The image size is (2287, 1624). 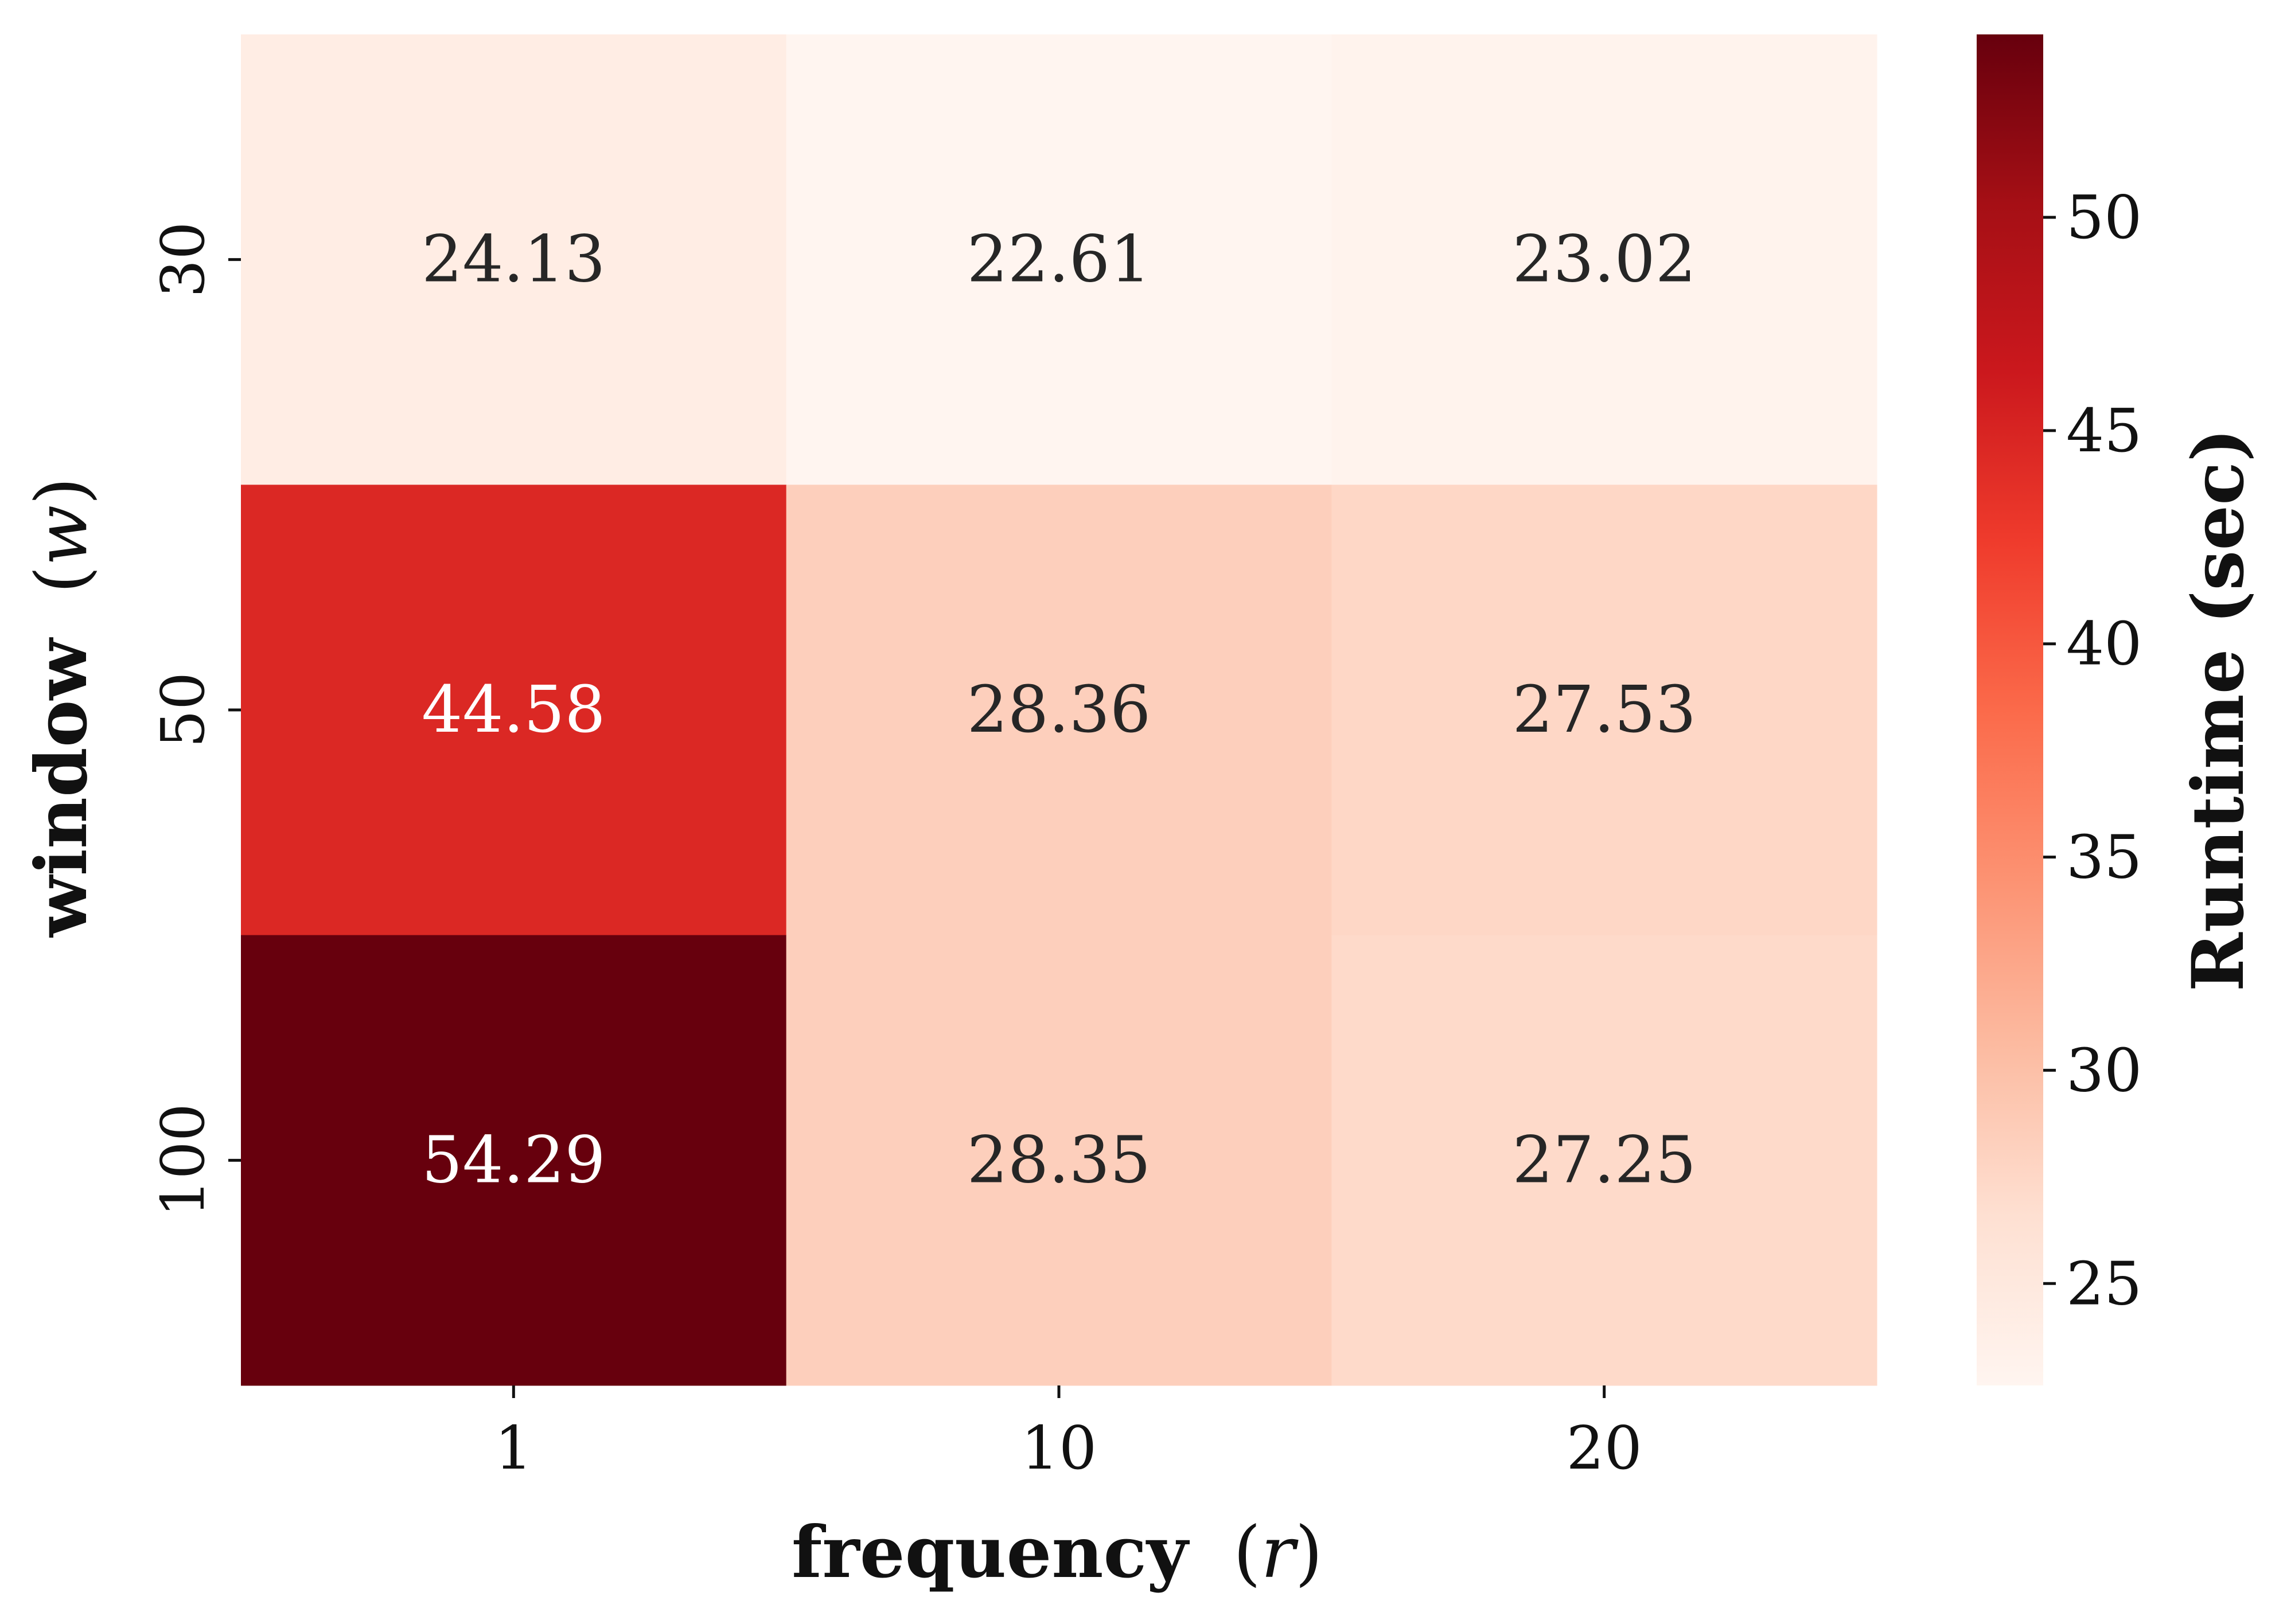 I want to click on x-axis-label: frequency (r), so click(x=1057, y=1552).